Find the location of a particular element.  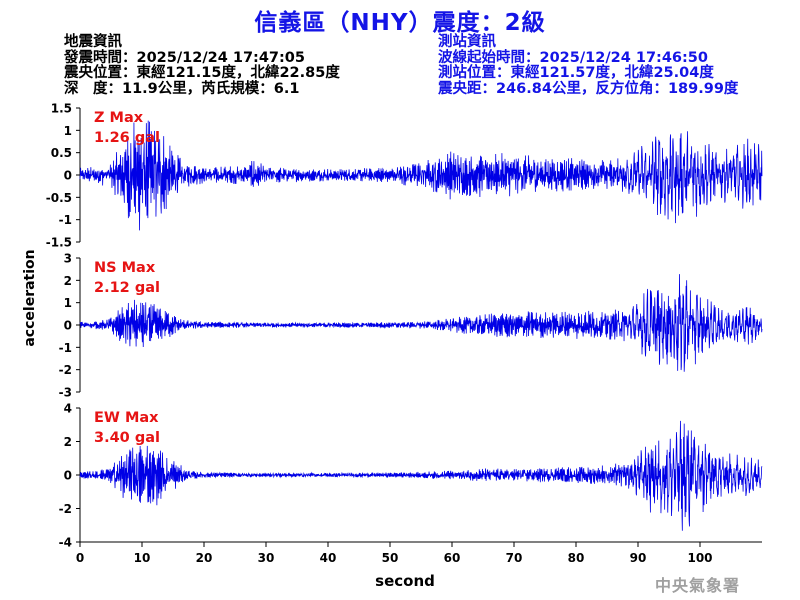

ew-max-value: 3.40 gal is located at coordinates (127, 438).